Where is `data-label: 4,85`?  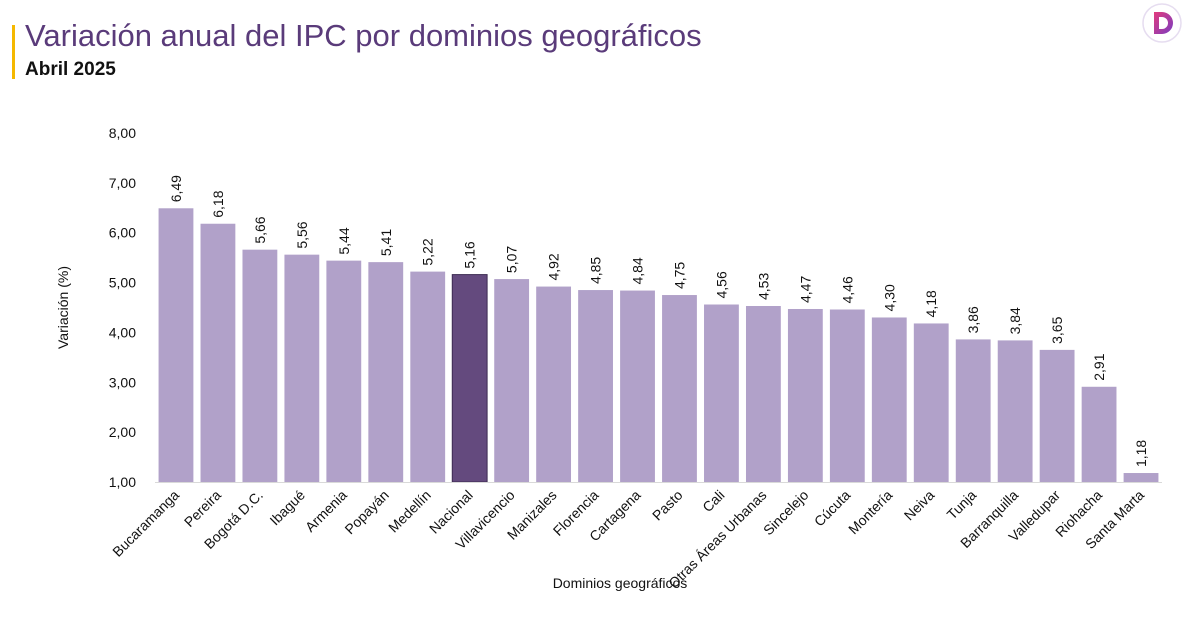
data-label: 4,85 is located at coordinates (596, 270).